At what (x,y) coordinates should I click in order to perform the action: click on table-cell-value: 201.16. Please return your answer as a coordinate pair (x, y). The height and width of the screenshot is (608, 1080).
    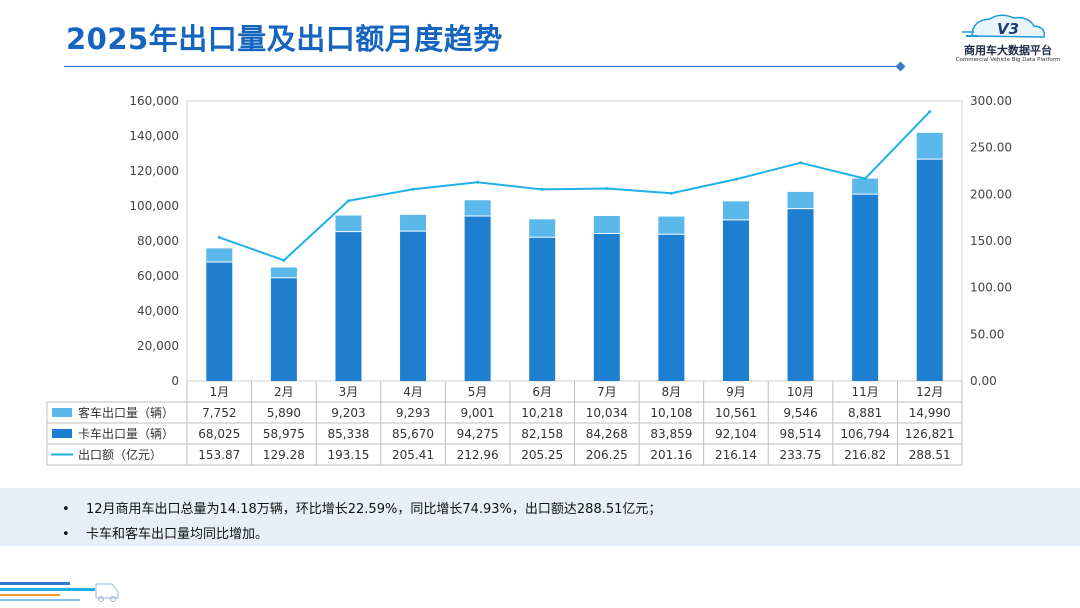
    Looking at the image, I should click on (671, 455).